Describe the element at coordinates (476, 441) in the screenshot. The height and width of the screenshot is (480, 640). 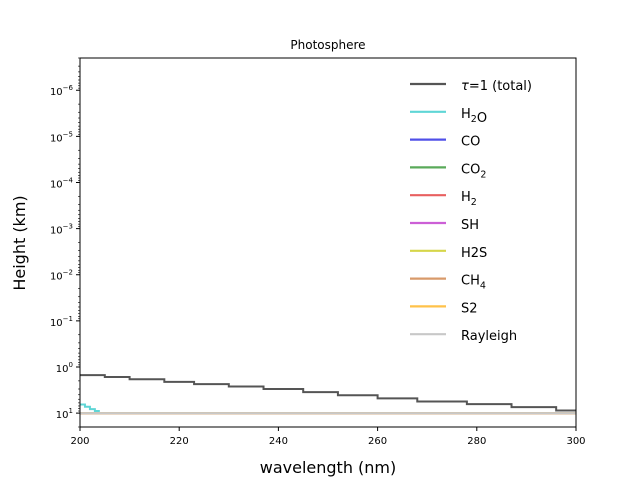
I see `x-tick-label: 280` at that location.